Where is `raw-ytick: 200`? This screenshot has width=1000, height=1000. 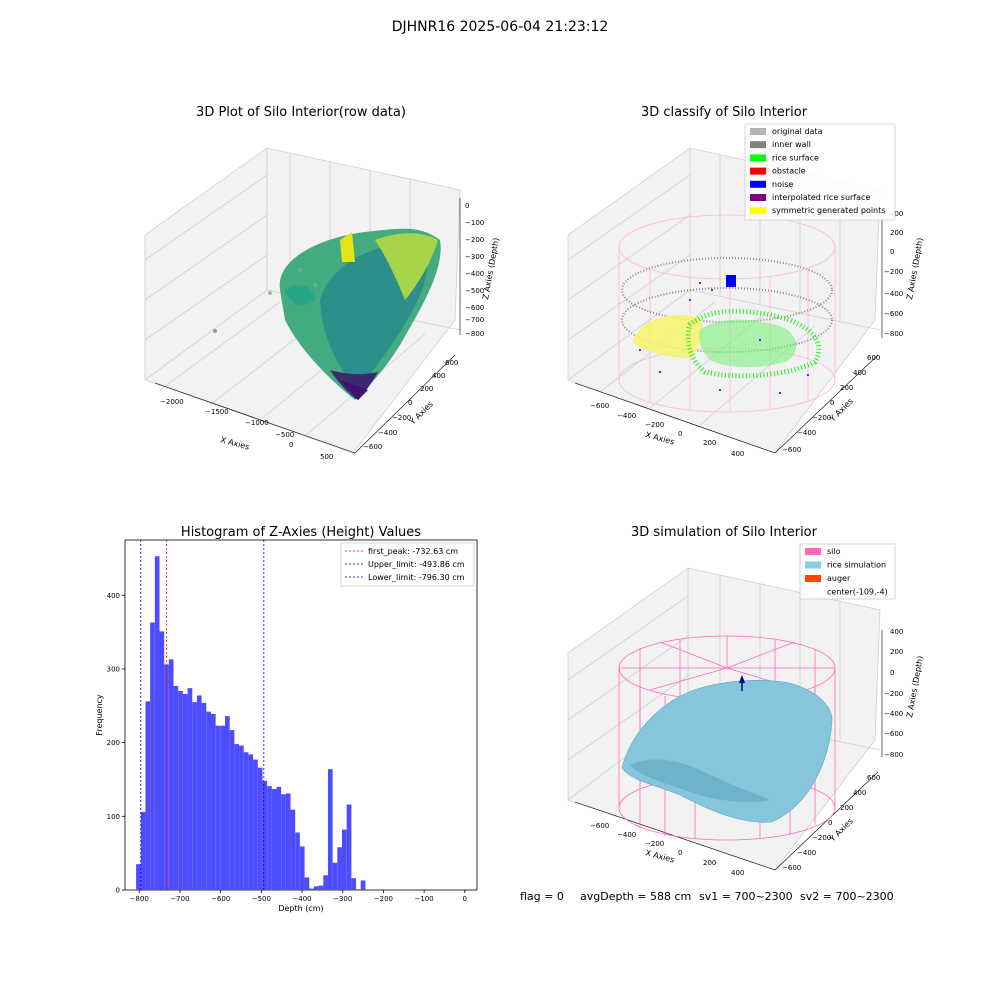 raw-ytick: 200 is located at coordinates (426, 389).